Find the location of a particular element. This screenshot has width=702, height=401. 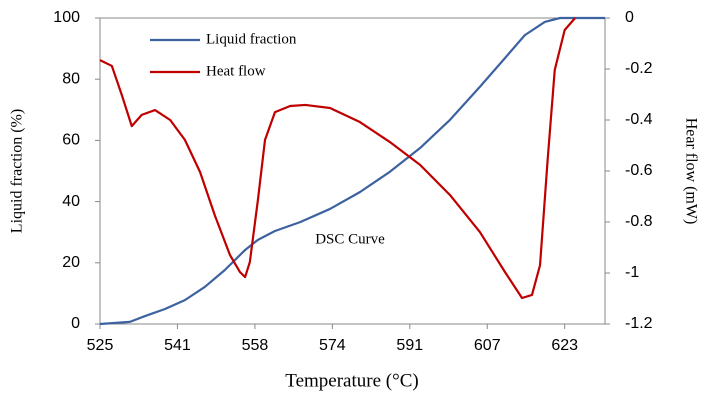

x-axis-label: Temperature (°C) is located at coordinates (351, 380).